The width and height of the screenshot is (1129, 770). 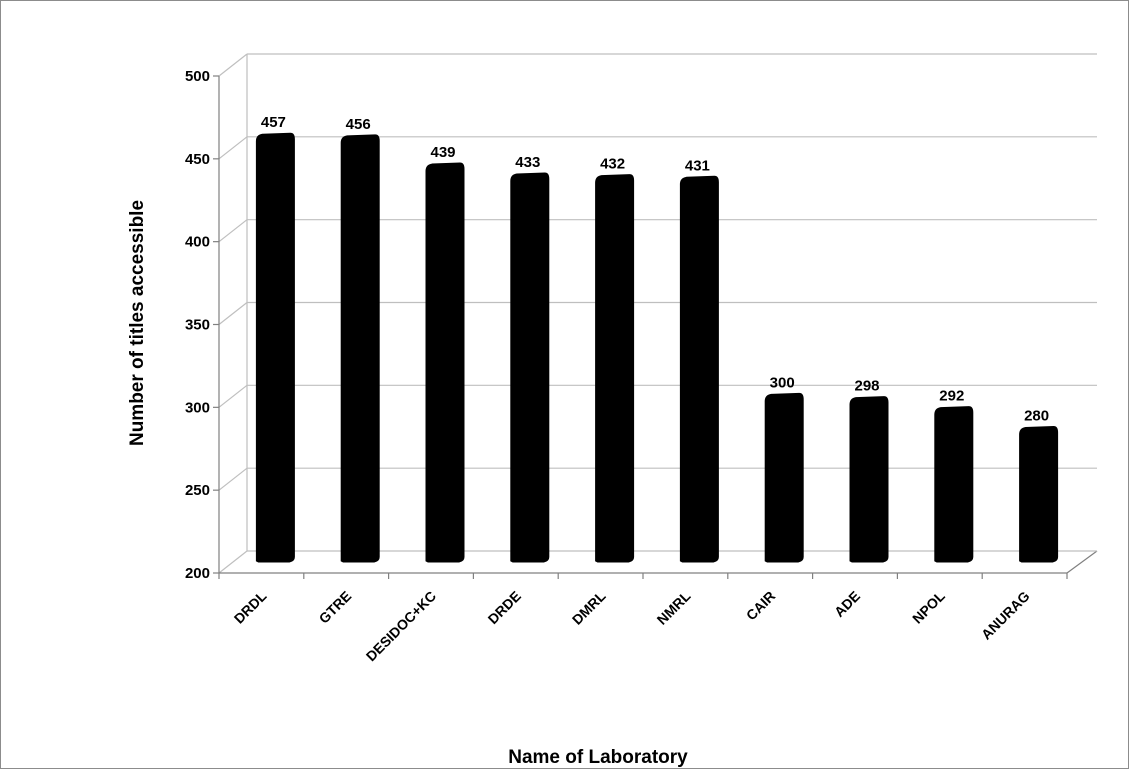 What do you see at coordinates (866, 386) in the screenshot?
I see `data-label: 298` at bounding box center [866, 386].